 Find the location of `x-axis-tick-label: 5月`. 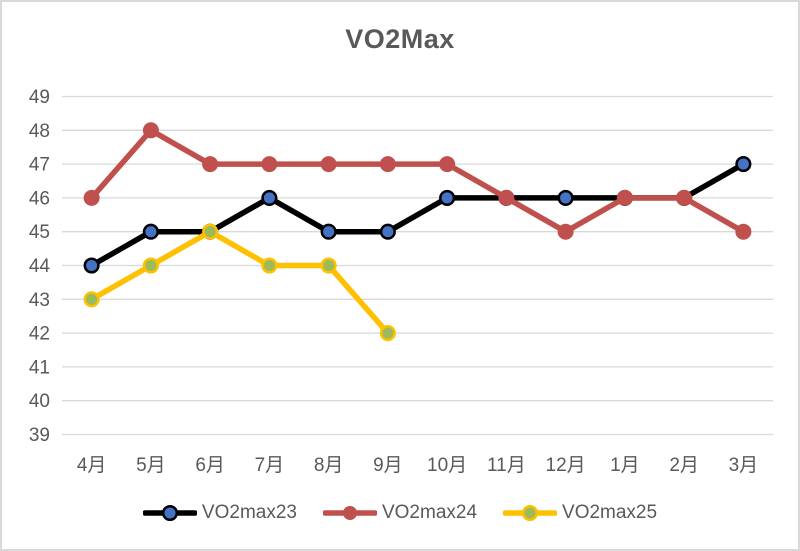

x-axis-tick-label: 5月 is located at coordinates (151, 465).